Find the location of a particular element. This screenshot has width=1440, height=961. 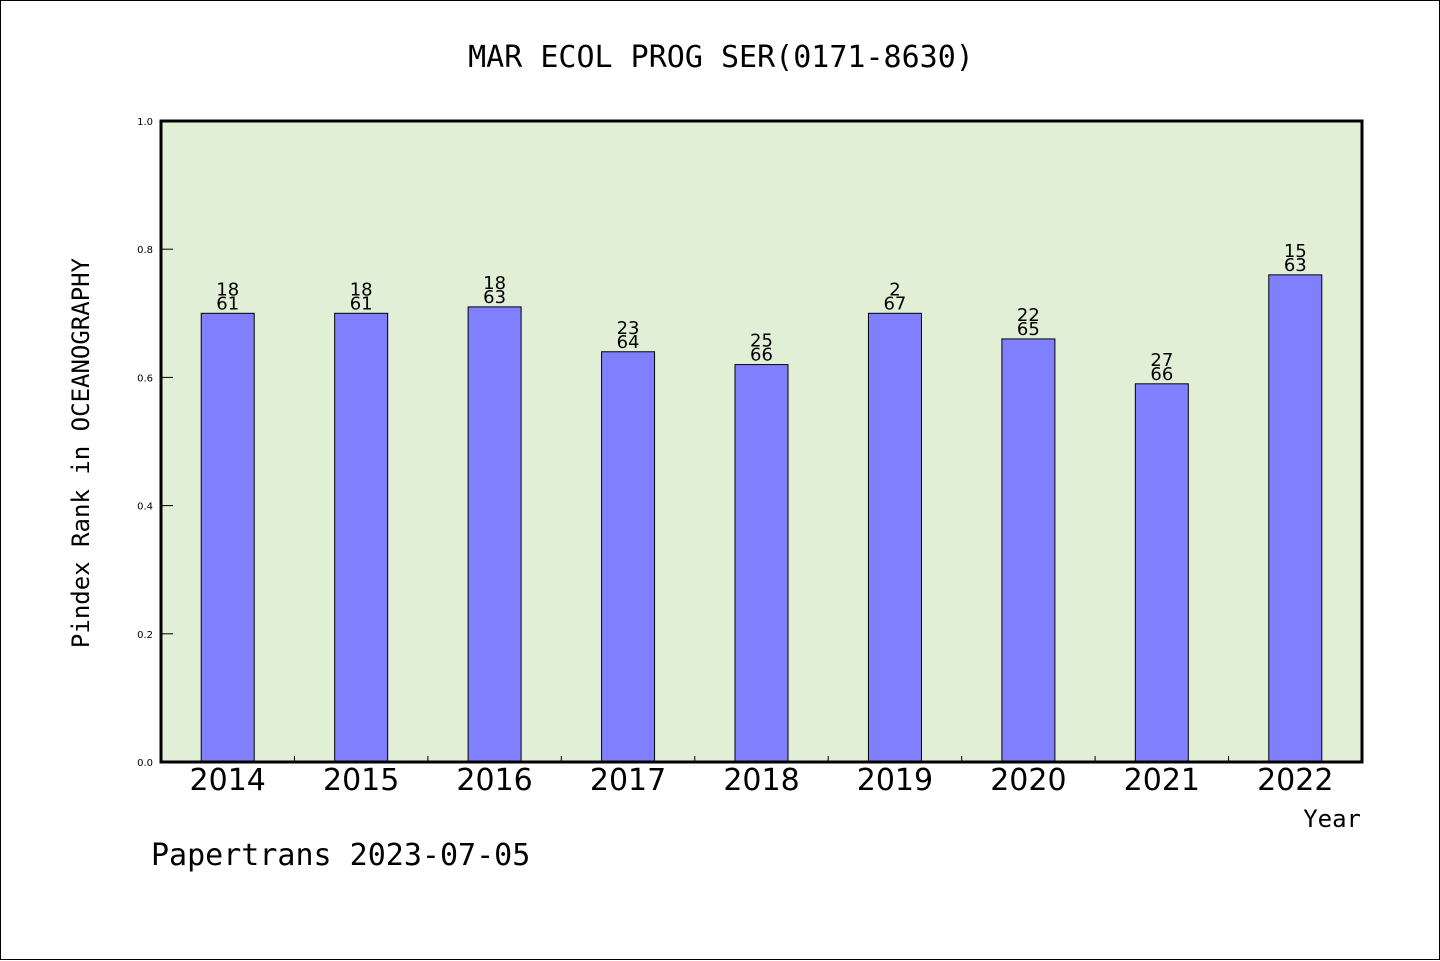

x-axis-label: Year is located at coordinates (1332, 819).